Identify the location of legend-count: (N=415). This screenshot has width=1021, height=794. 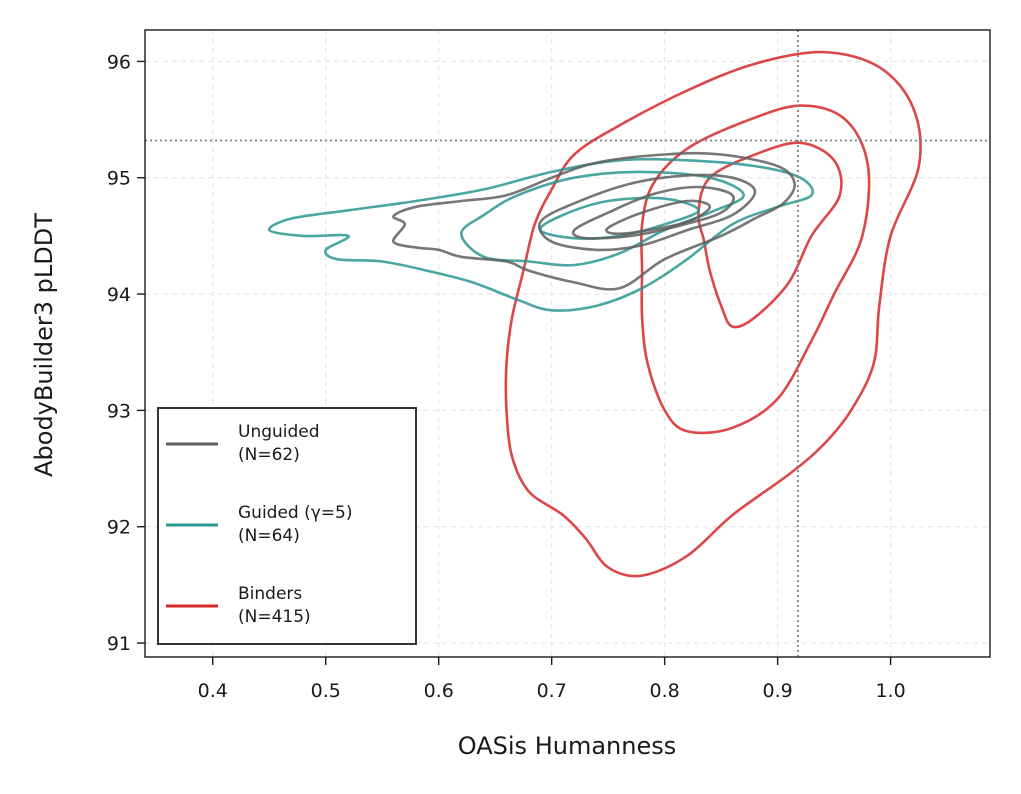
(274, 617).